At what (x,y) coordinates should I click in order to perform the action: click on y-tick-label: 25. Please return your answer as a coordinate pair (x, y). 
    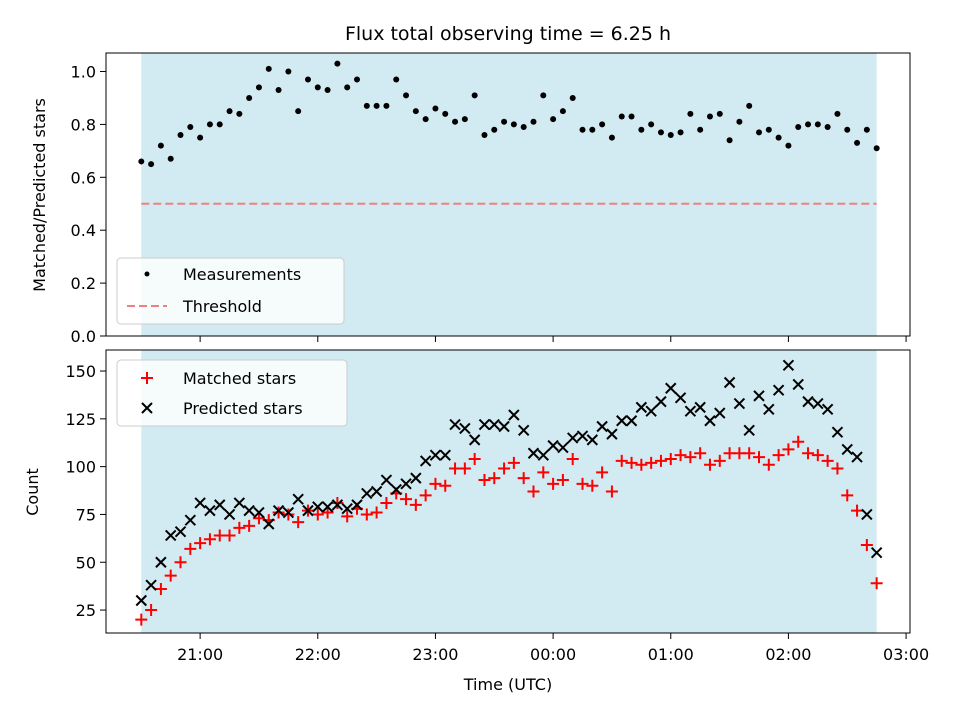
    Looking at the image, I should click on (86, 610).